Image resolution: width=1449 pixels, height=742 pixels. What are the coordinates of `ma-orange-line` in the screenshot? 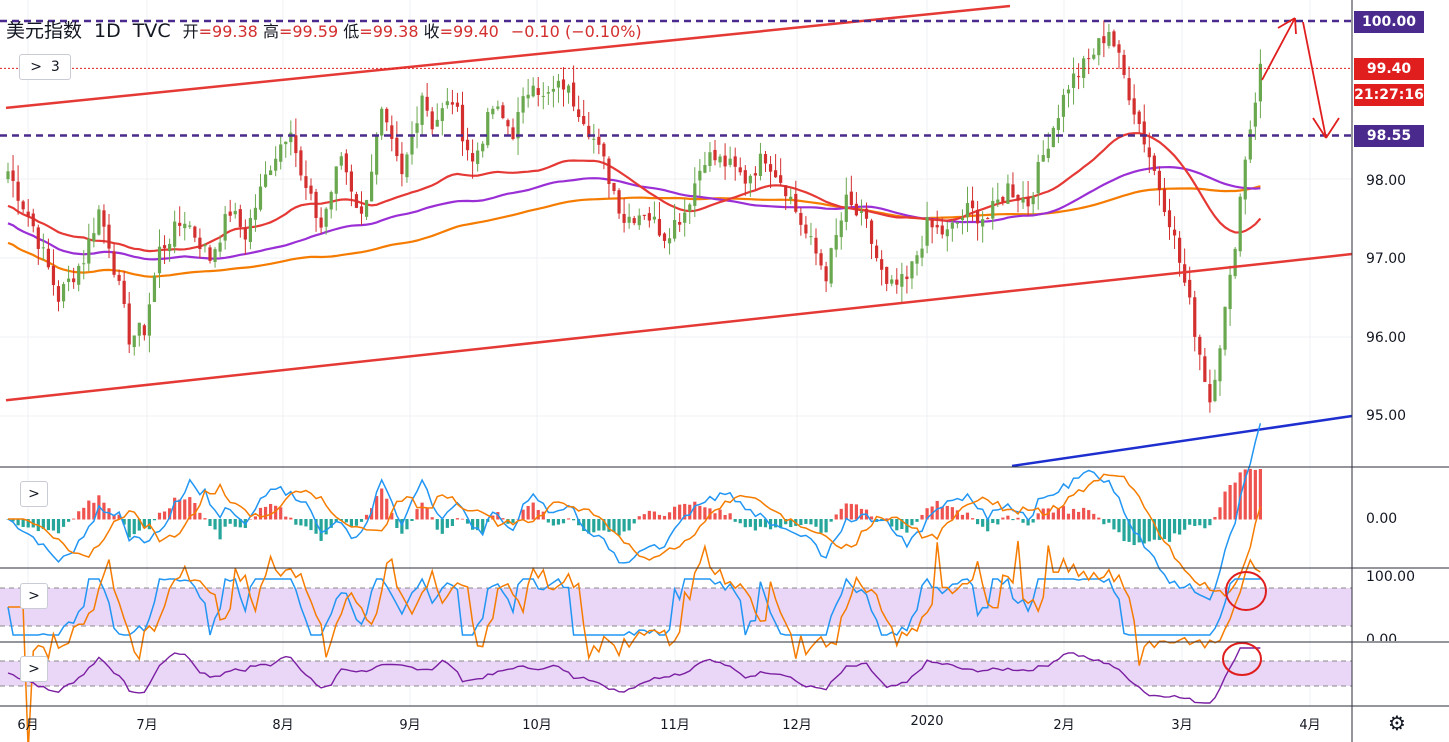 It's located at (634, 231).